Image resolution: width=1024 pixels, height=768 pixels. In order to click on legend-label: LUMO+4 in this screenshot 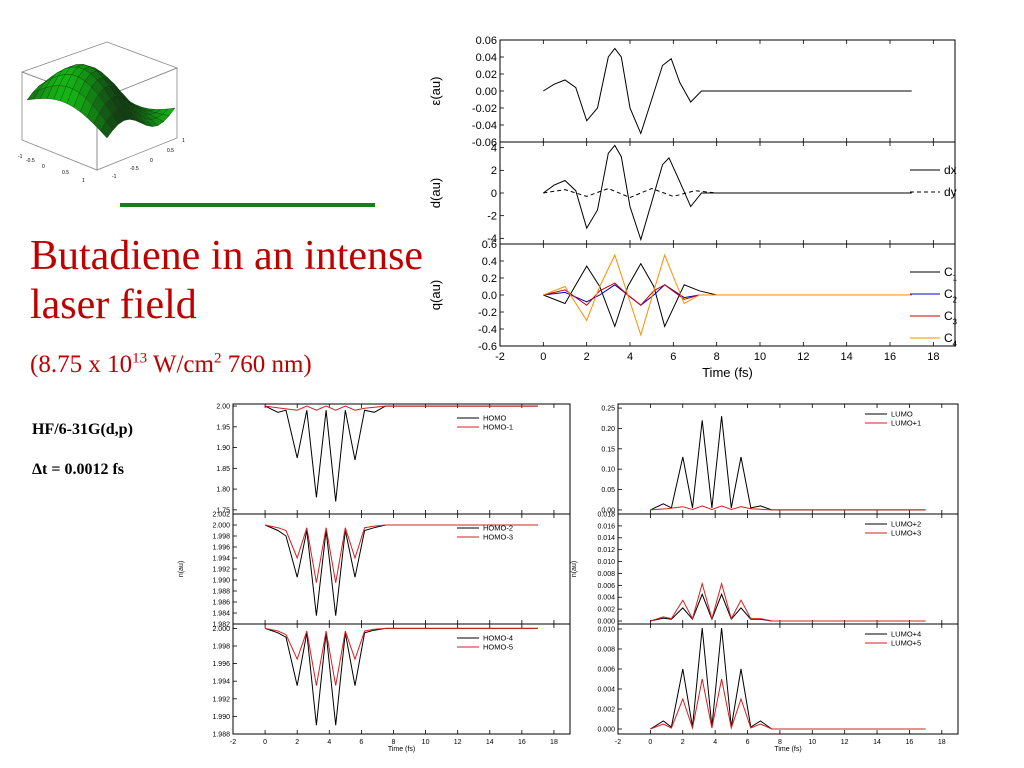, I will do `click(906, 634)`.